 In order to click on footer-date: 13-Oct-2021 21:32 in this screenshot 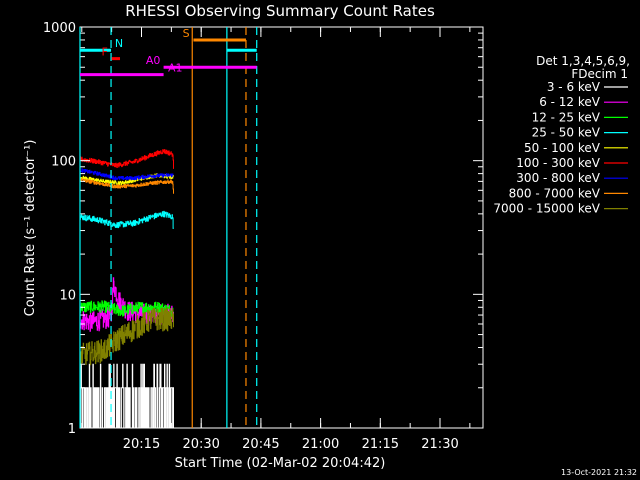, I will do `click(599, 472)`.